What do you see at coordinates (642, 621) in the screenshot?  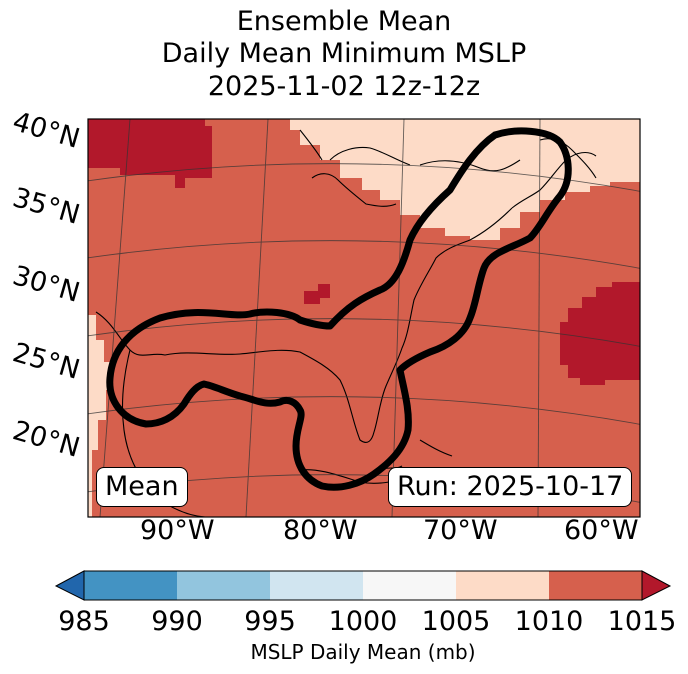 I see `colorbar-tick-1015: 1015` at bounding box center [642, 621].